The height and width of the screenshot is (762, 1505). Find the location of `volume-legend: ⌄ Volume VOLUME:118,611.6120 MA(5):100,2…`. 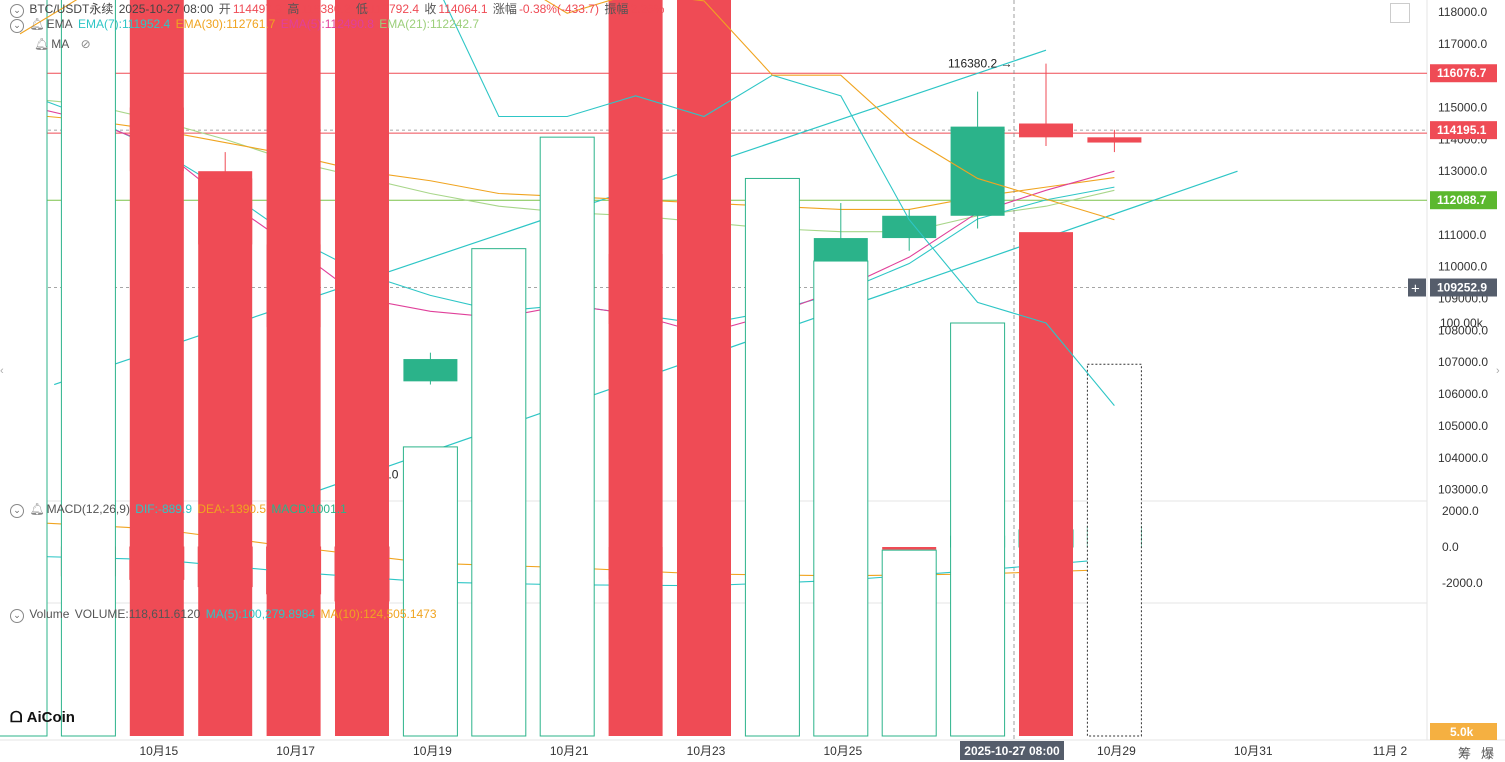

volume-legend: ⌄ Volume VOLUME:118,611.6120 MA(5):100,2… is located at coordinates (224, 615).